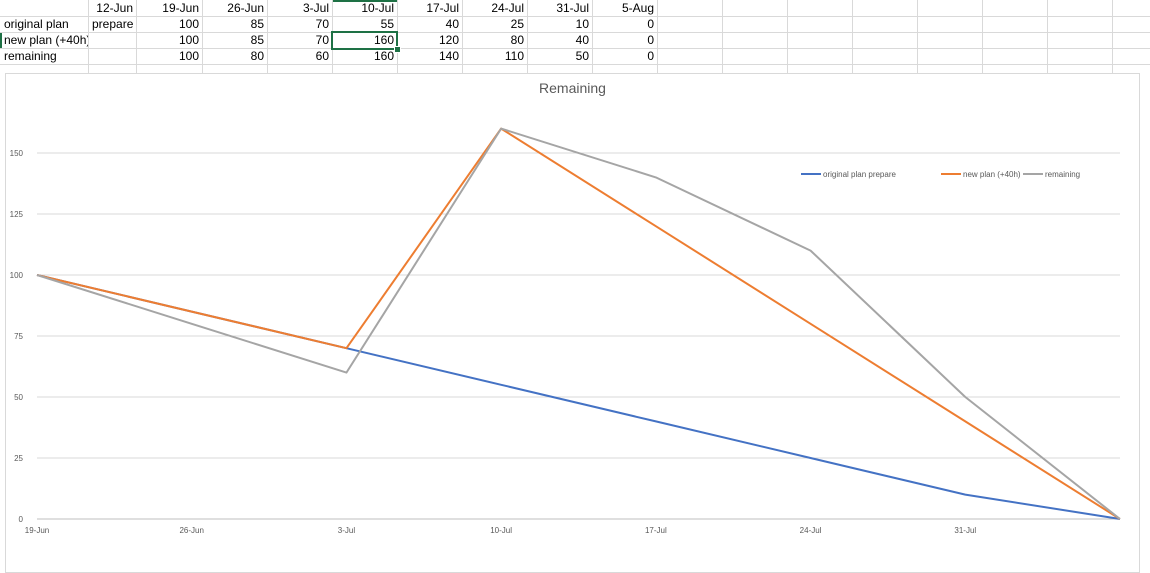 This screenshot has height=573, width=1150. I want to click on header-cell: 5-Aug, so click(637, 8).